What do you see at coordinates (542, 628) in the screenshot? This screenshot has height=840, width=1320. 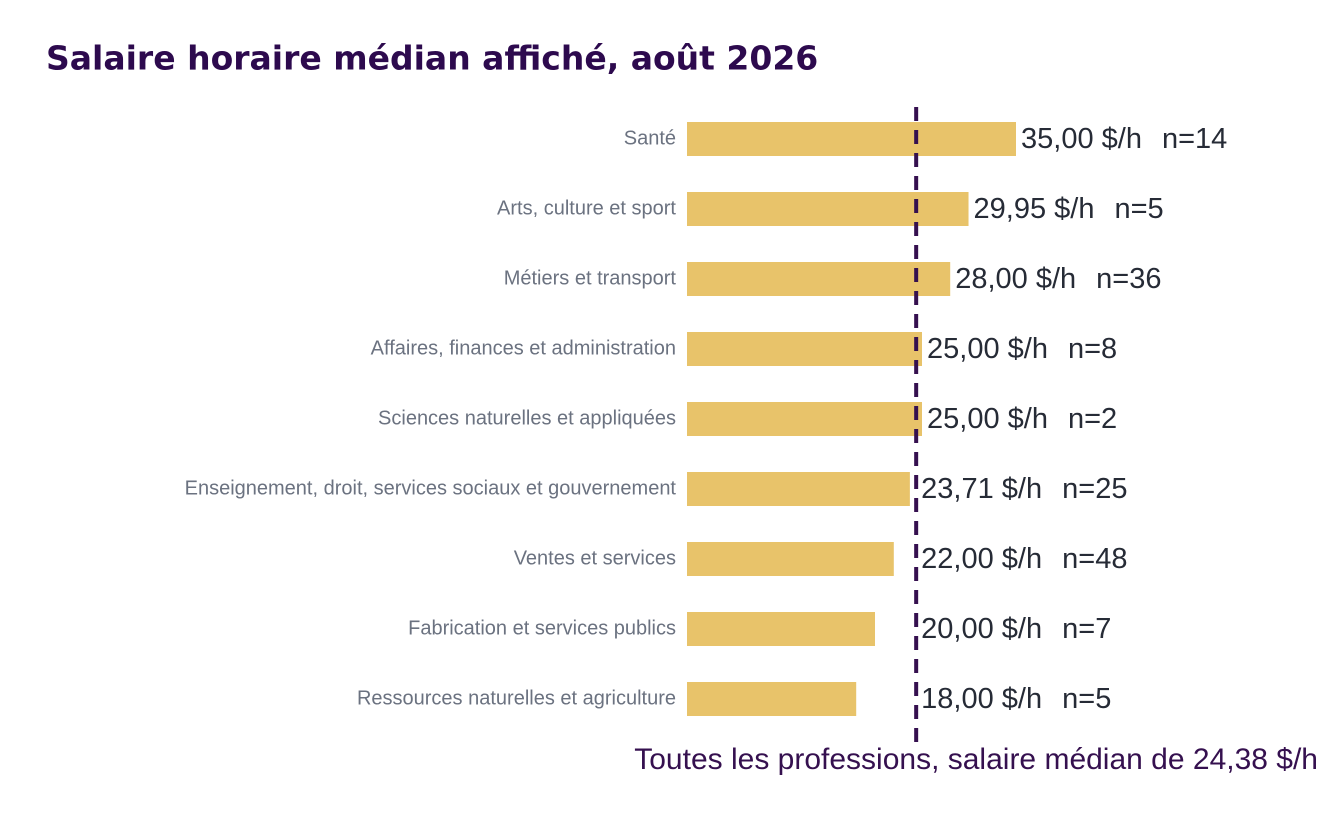 I see `category-label: Fabrication et services publics` at bounding box center [542, 628].